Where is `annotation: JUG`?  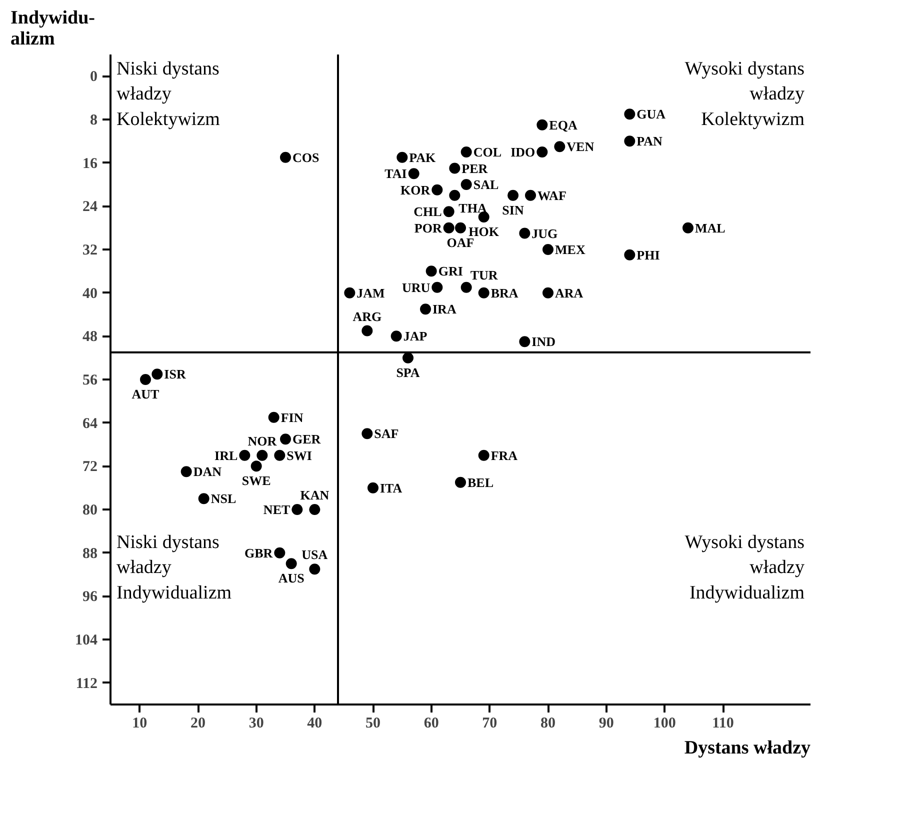
annotation: JUG is located at coordinates (545, 233).